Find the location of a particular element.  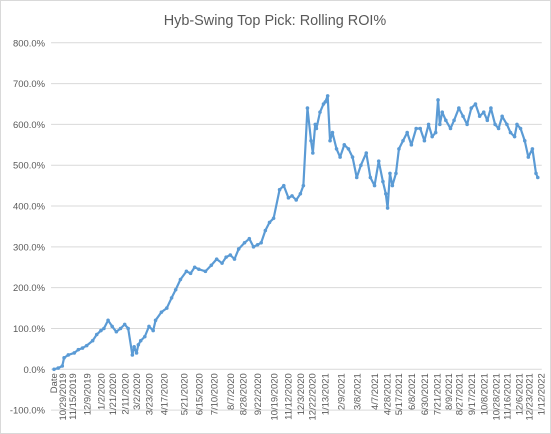

x-tick-label: 1/13/2021 is located at coordinates (325, 394).